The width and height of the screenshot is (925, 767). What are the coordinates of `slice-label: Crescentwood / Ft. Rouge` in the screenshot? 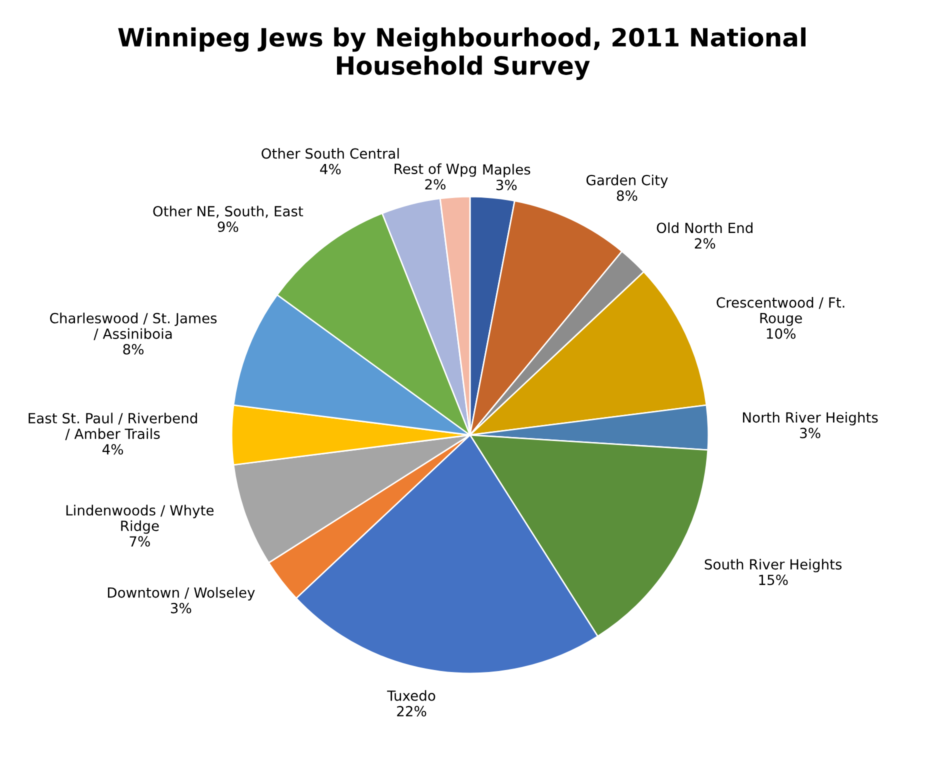 It's located at (780, 311).